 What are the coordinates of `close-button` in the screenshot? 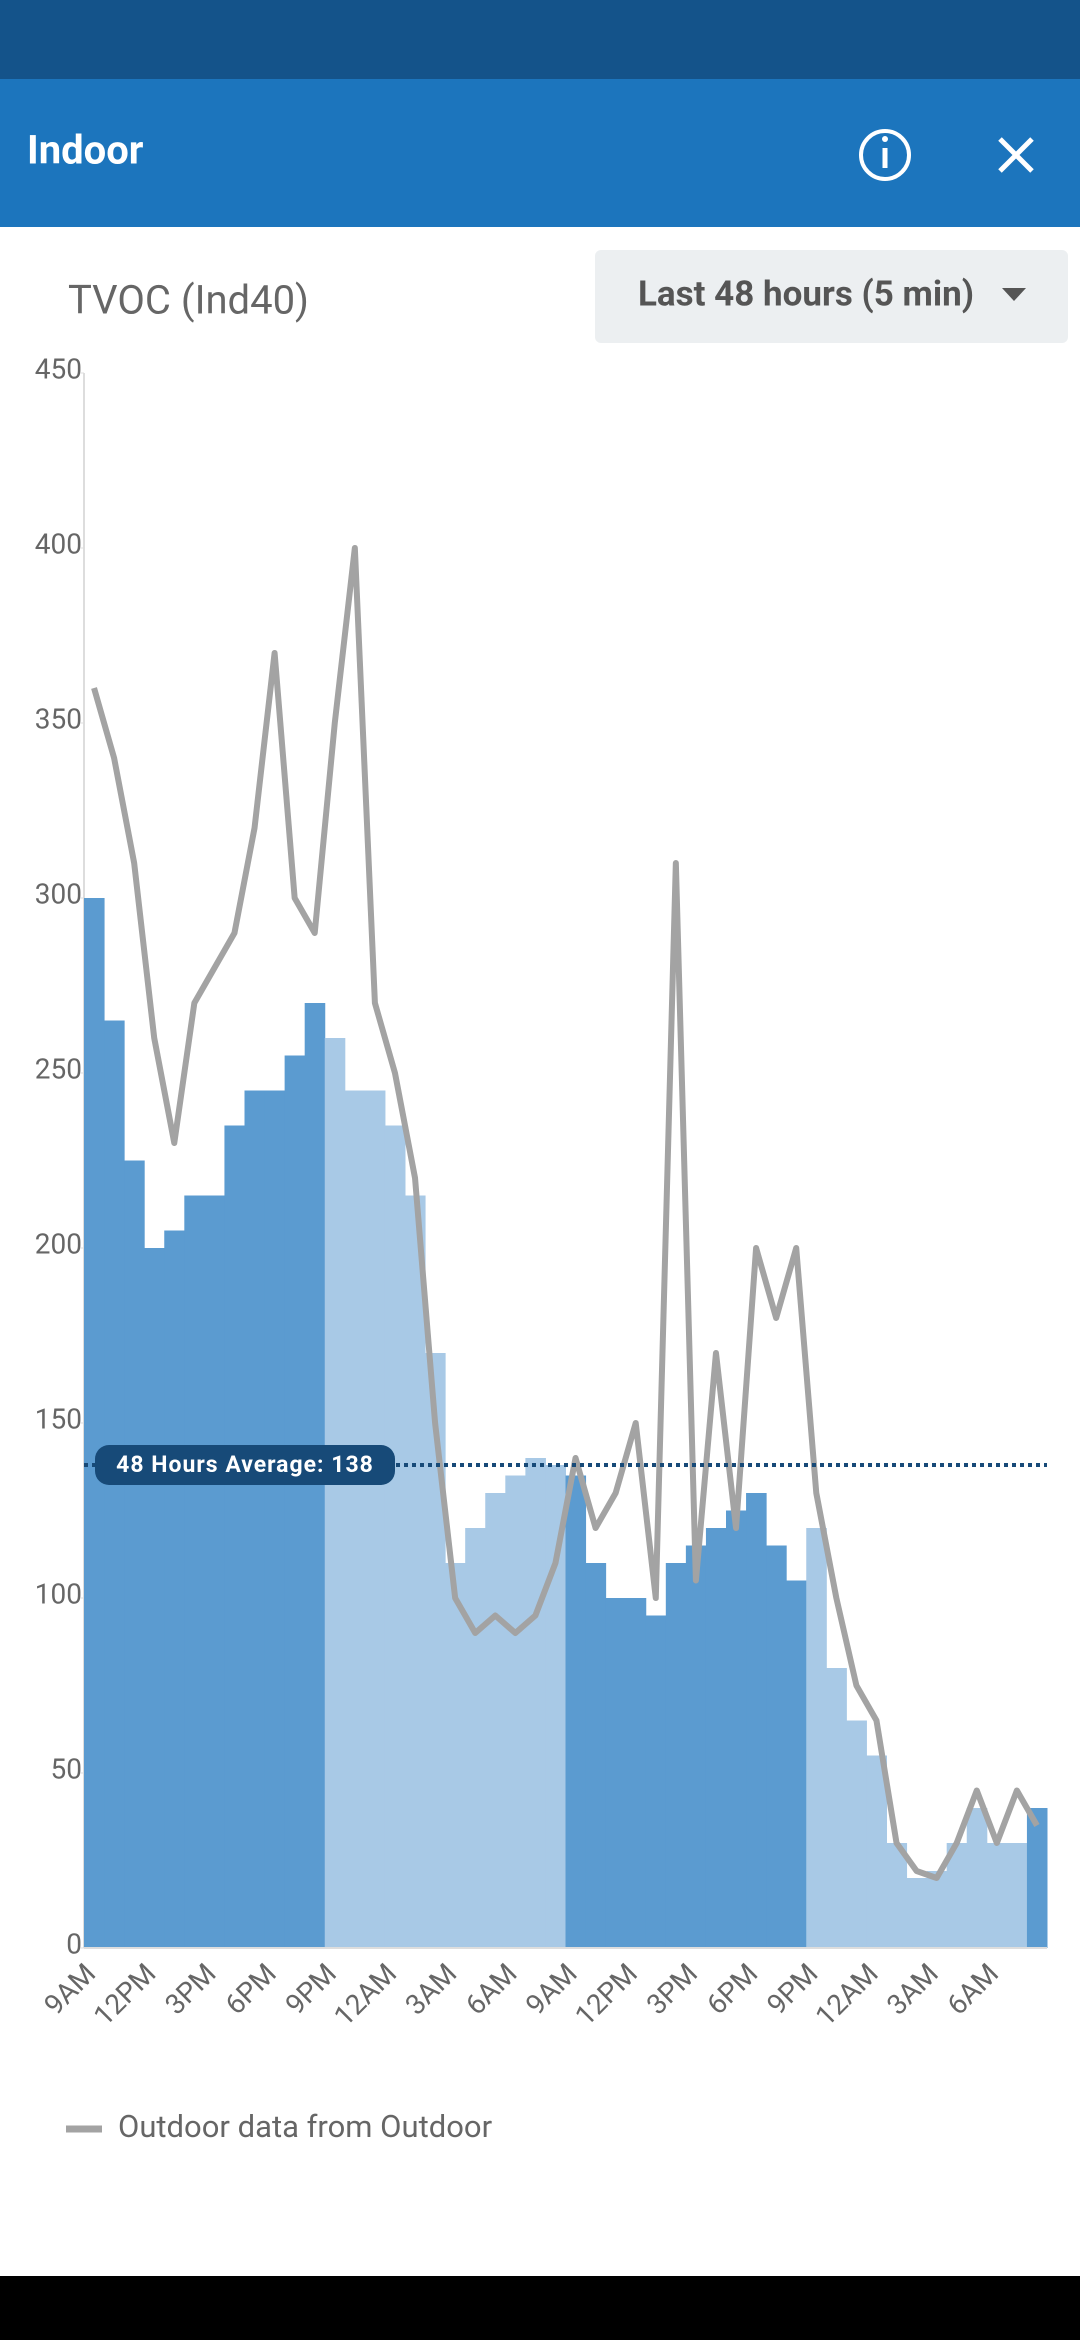 It's located at (1016, 155).